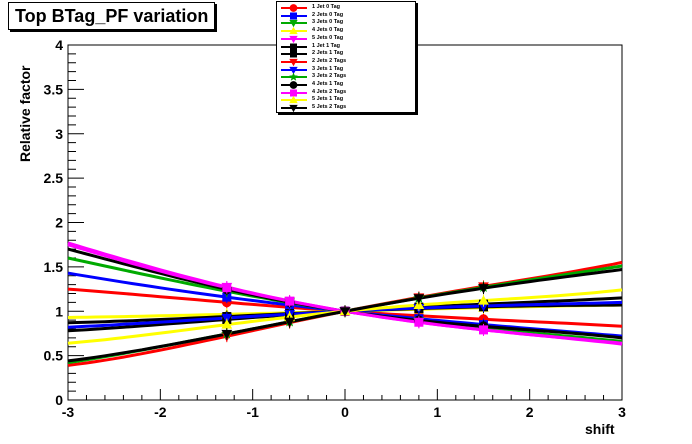 The width and height of the screenshot is (692, 444). What do you see at coordinates (68, 412) in the screenshot?
I see `x-tick-label: -3` at bounding box center [68, 412].